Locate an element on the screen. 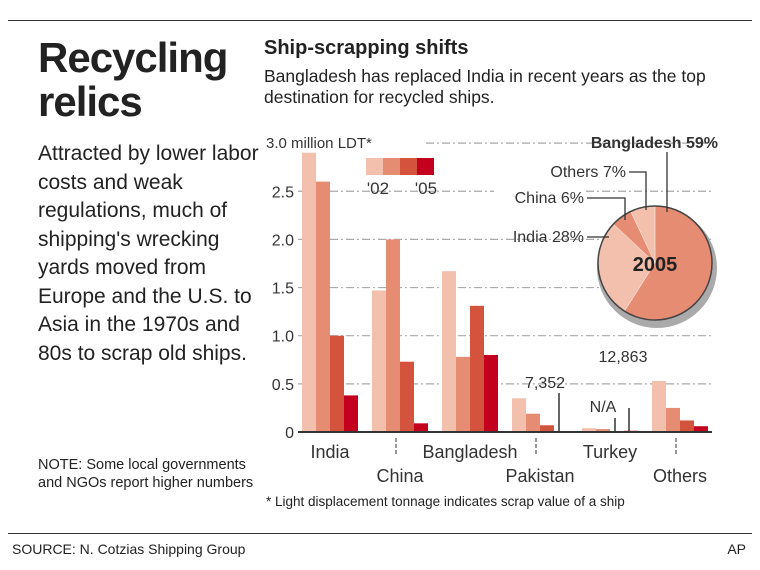 The width and height of the screenshot is (760, 570). y-tick-label: 0 is located at coordinates (289, 433).